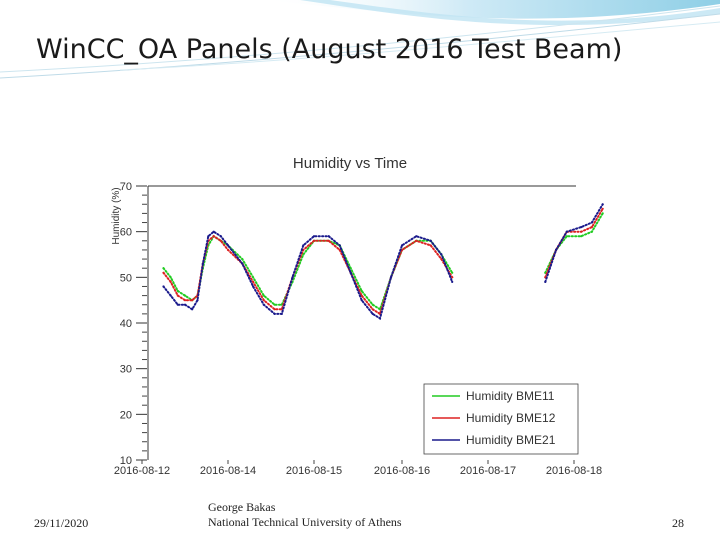 This screenshot has width=720, height=540. What do you see at coordinates (133, 324) in the screenshot?
I see `y-axis-ticks: 10 20 30 40 50 60 70` at bounding box center [133, 324].